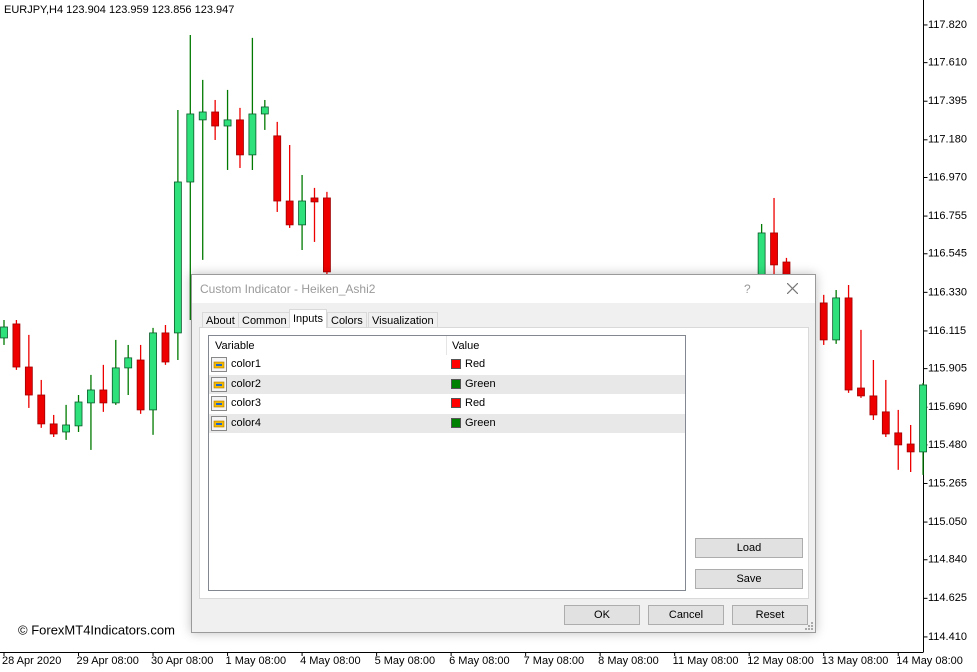 The height and width of the screenshot is (672, 977). I want to click on x-tick-label: 11 May 08:00, so click(706, 661).